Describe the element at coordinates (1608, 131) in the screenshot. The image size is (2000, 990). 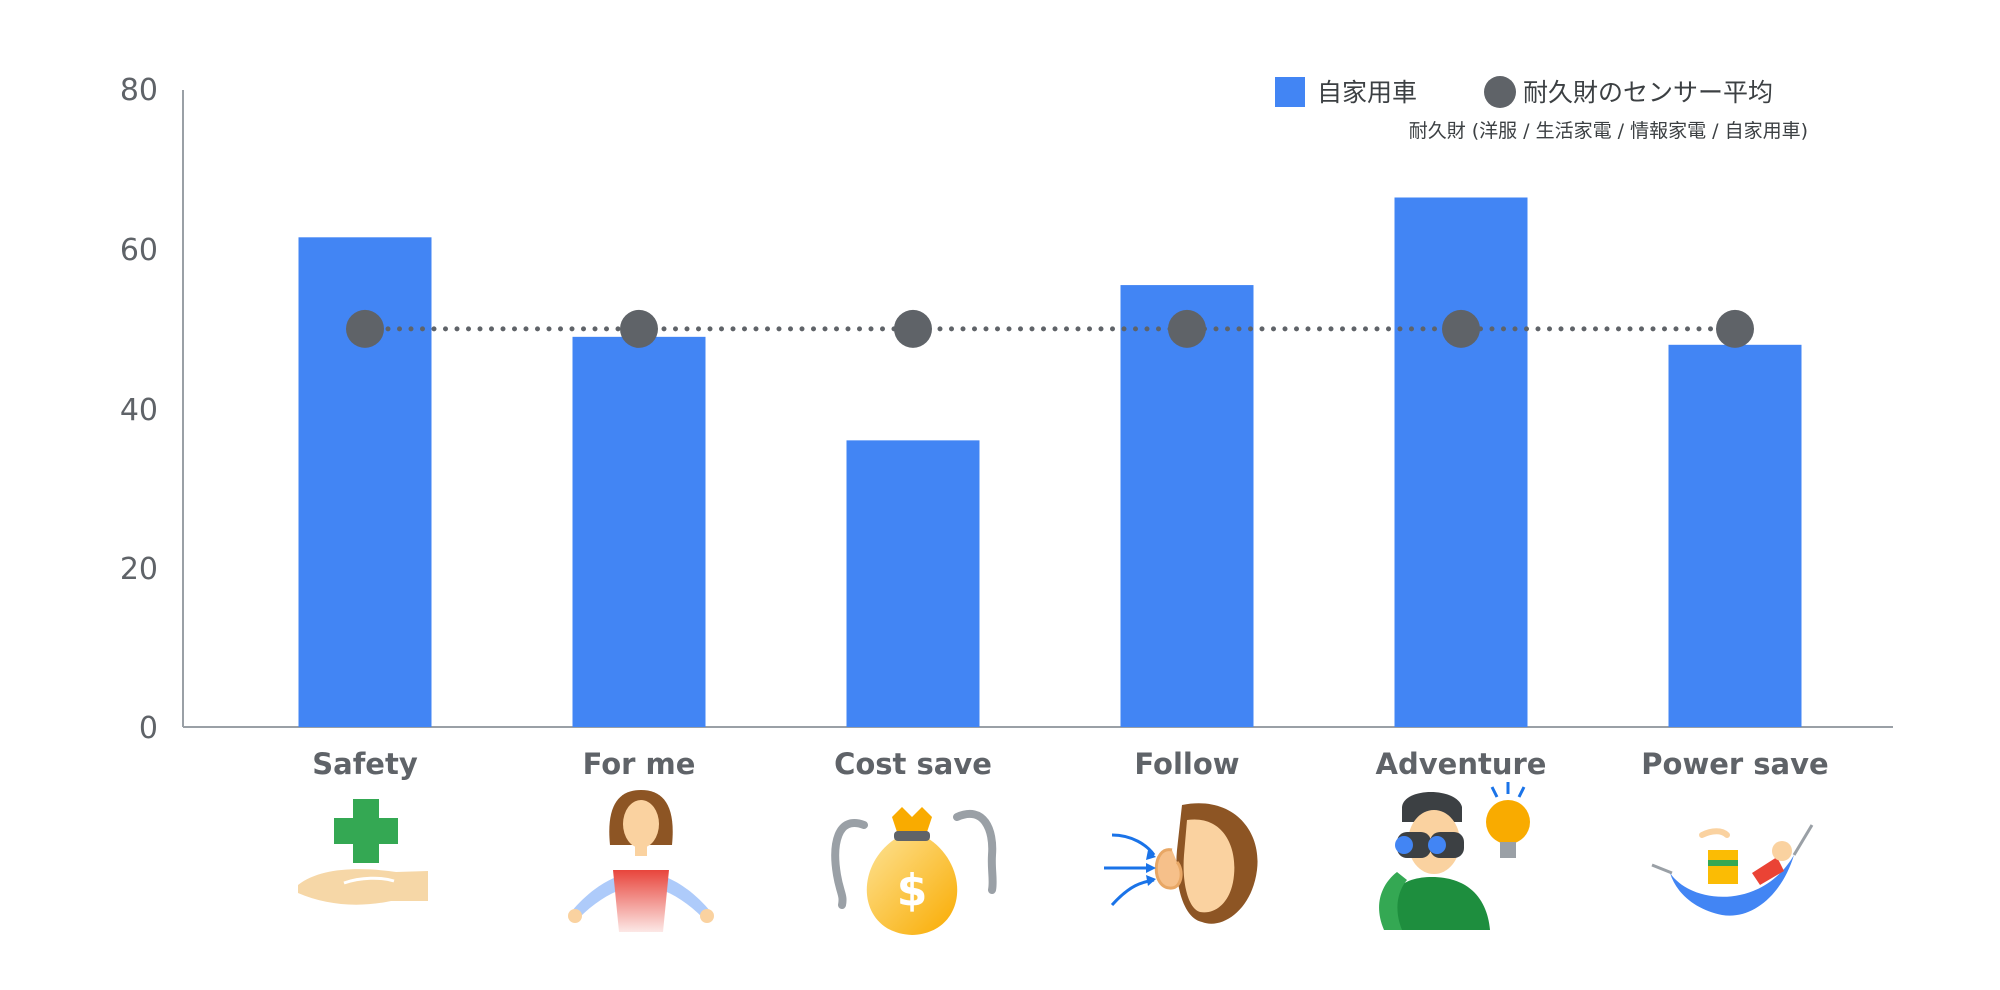
I see `legend-note: 耐久財 (洋服 / 生活家電 / 情報家電 / 自家用車)` at that location.